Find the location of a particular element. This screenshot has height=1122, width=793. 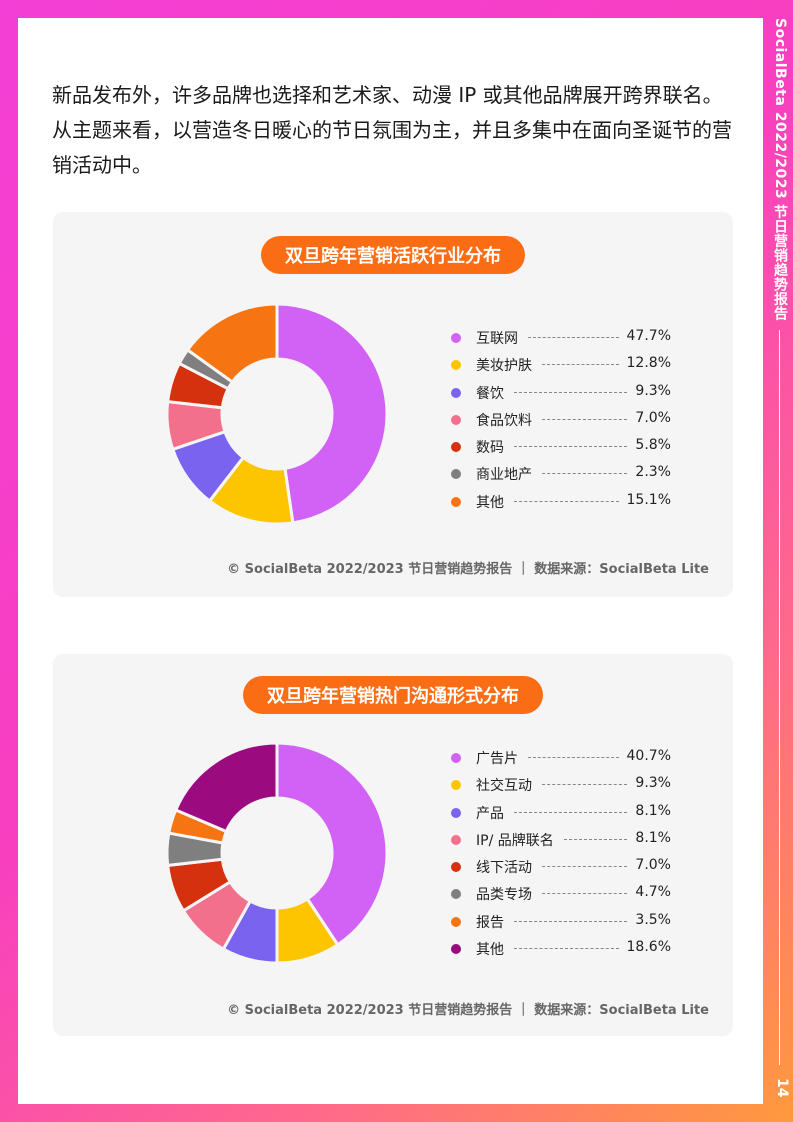

legend-item: 互联网 47.7% is located at coordinates (561, 341).